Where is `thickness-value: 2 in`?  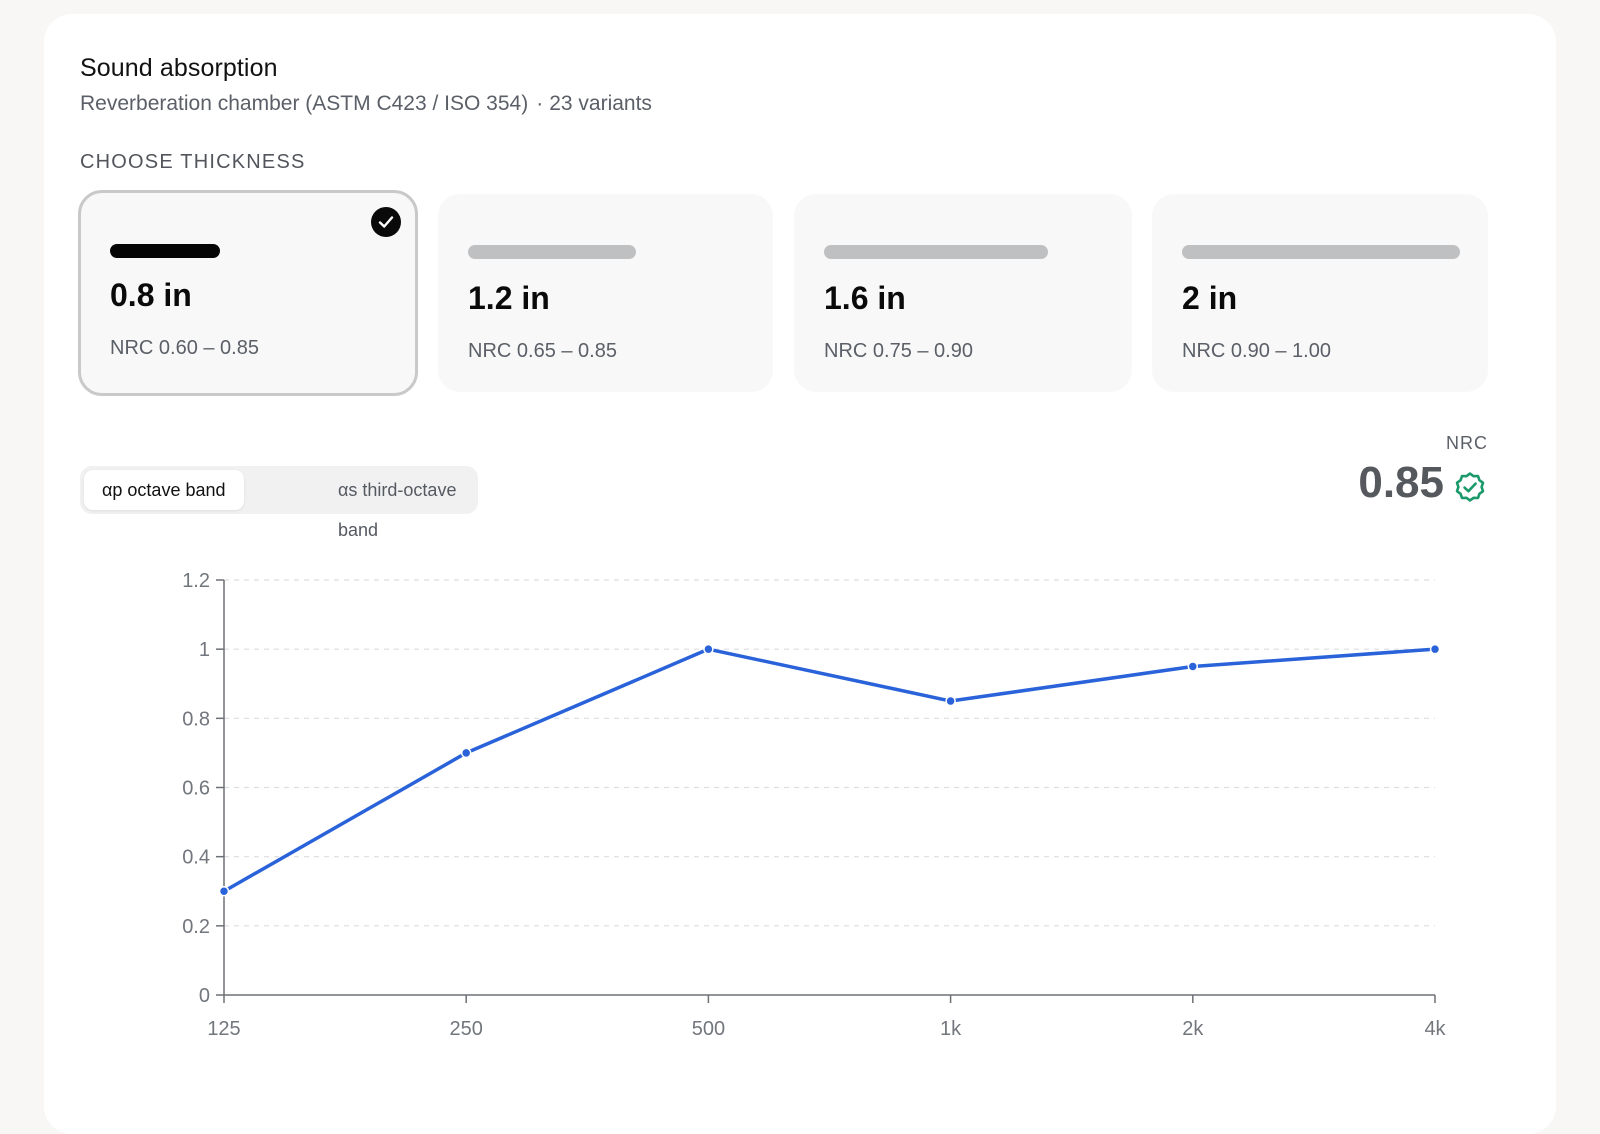
thickness-value: 2 in is located at coordinates (1210, 298).